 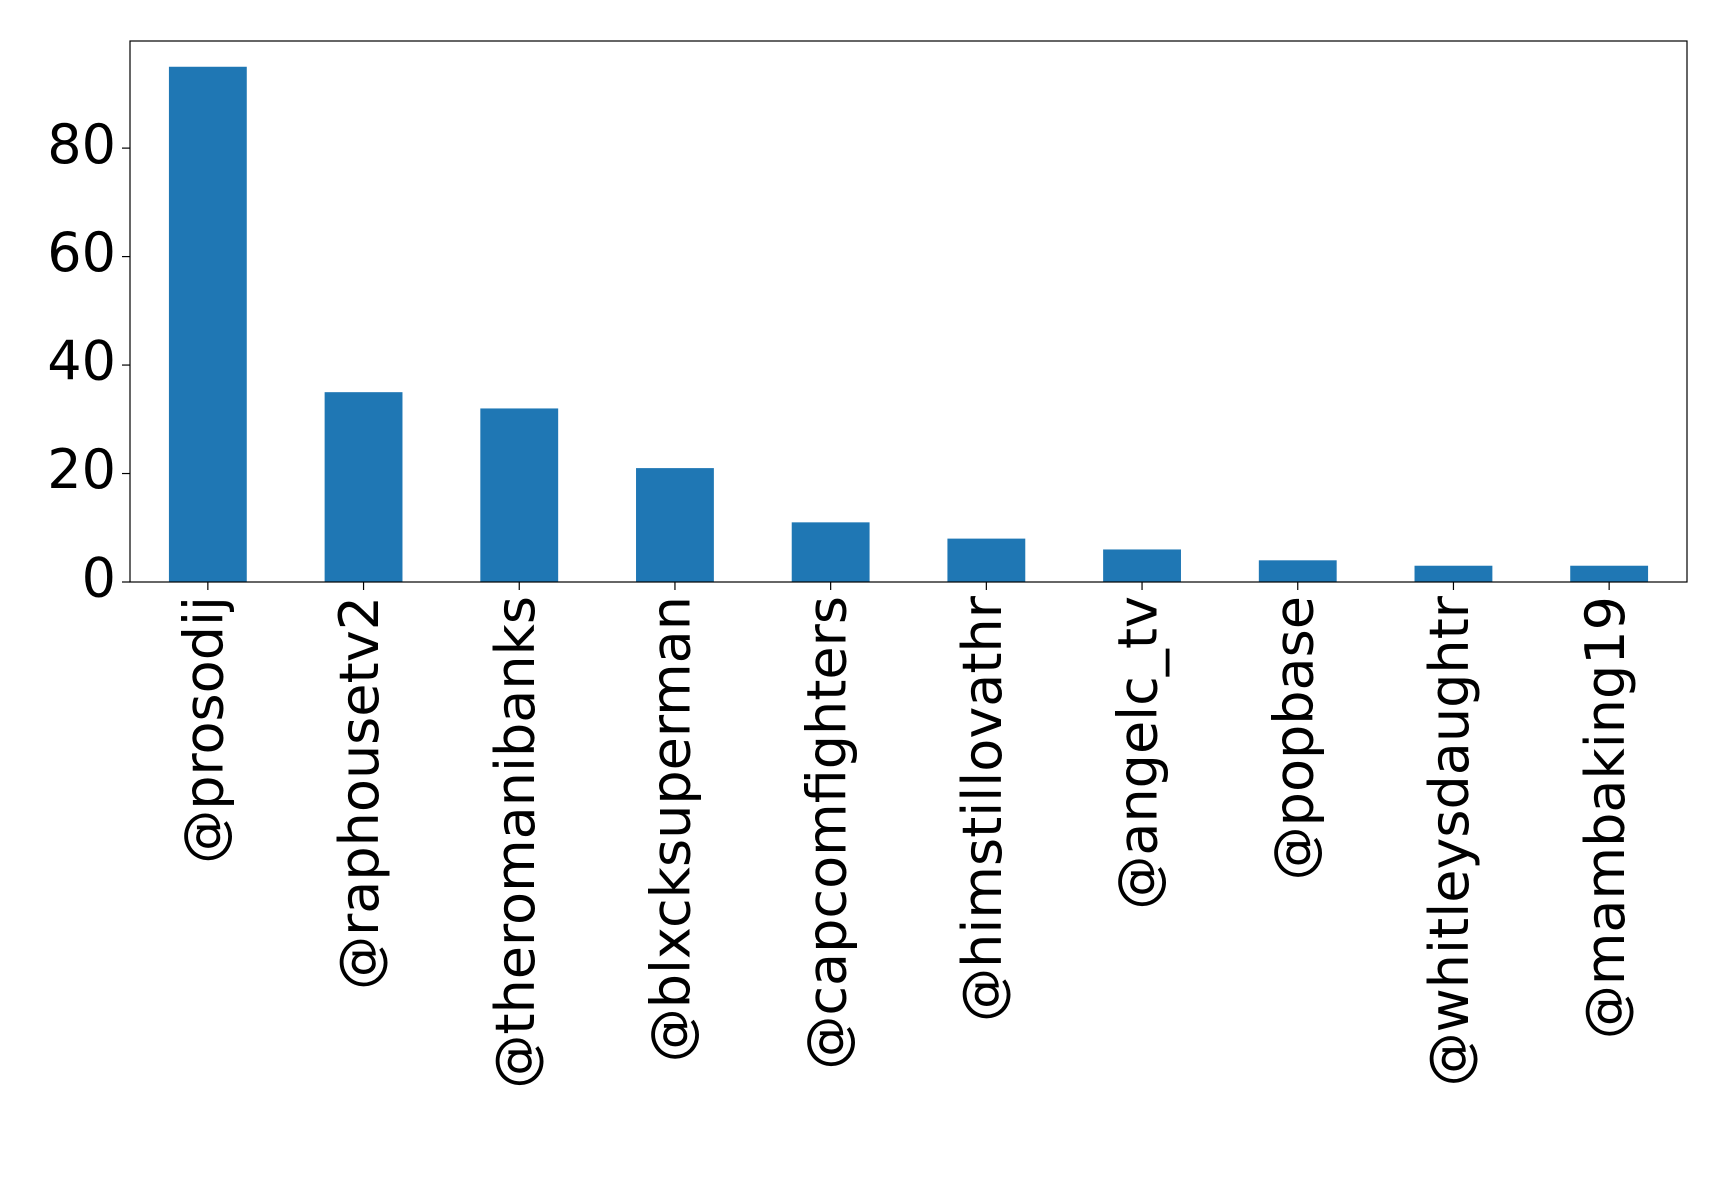 I want to click on y-tick-label: 60, so click(x=81, y=252).